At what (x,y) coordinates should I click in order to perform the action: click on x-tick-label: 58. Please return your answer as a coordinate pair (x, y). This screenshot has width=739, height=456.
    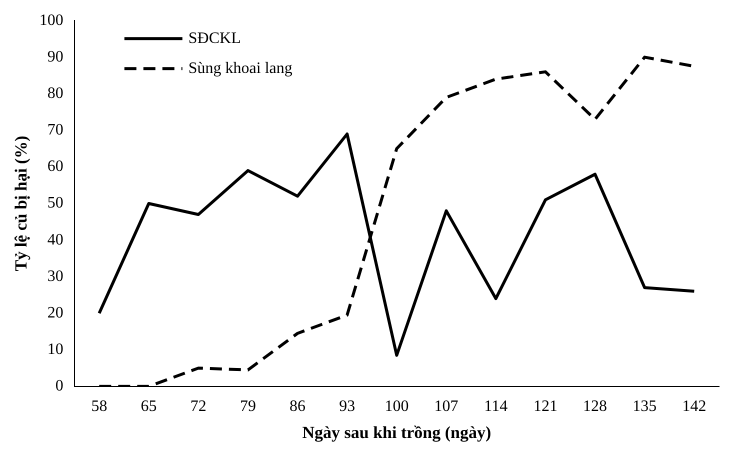
    Looking at the image, I should click on (99, 407).